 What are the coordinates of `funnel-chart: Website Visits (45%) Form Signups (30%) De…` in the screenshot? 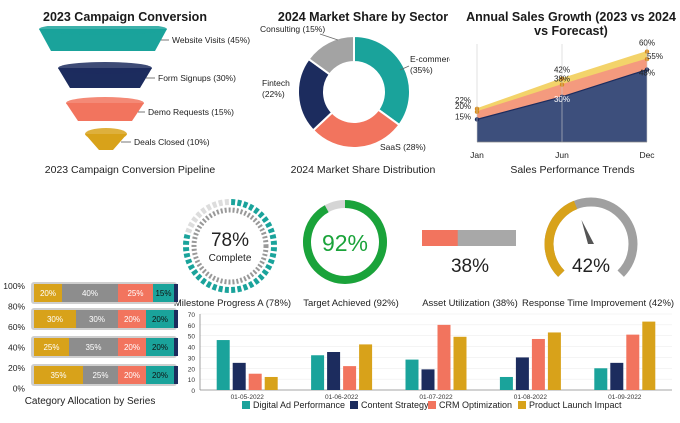 It's located at (144, 88).